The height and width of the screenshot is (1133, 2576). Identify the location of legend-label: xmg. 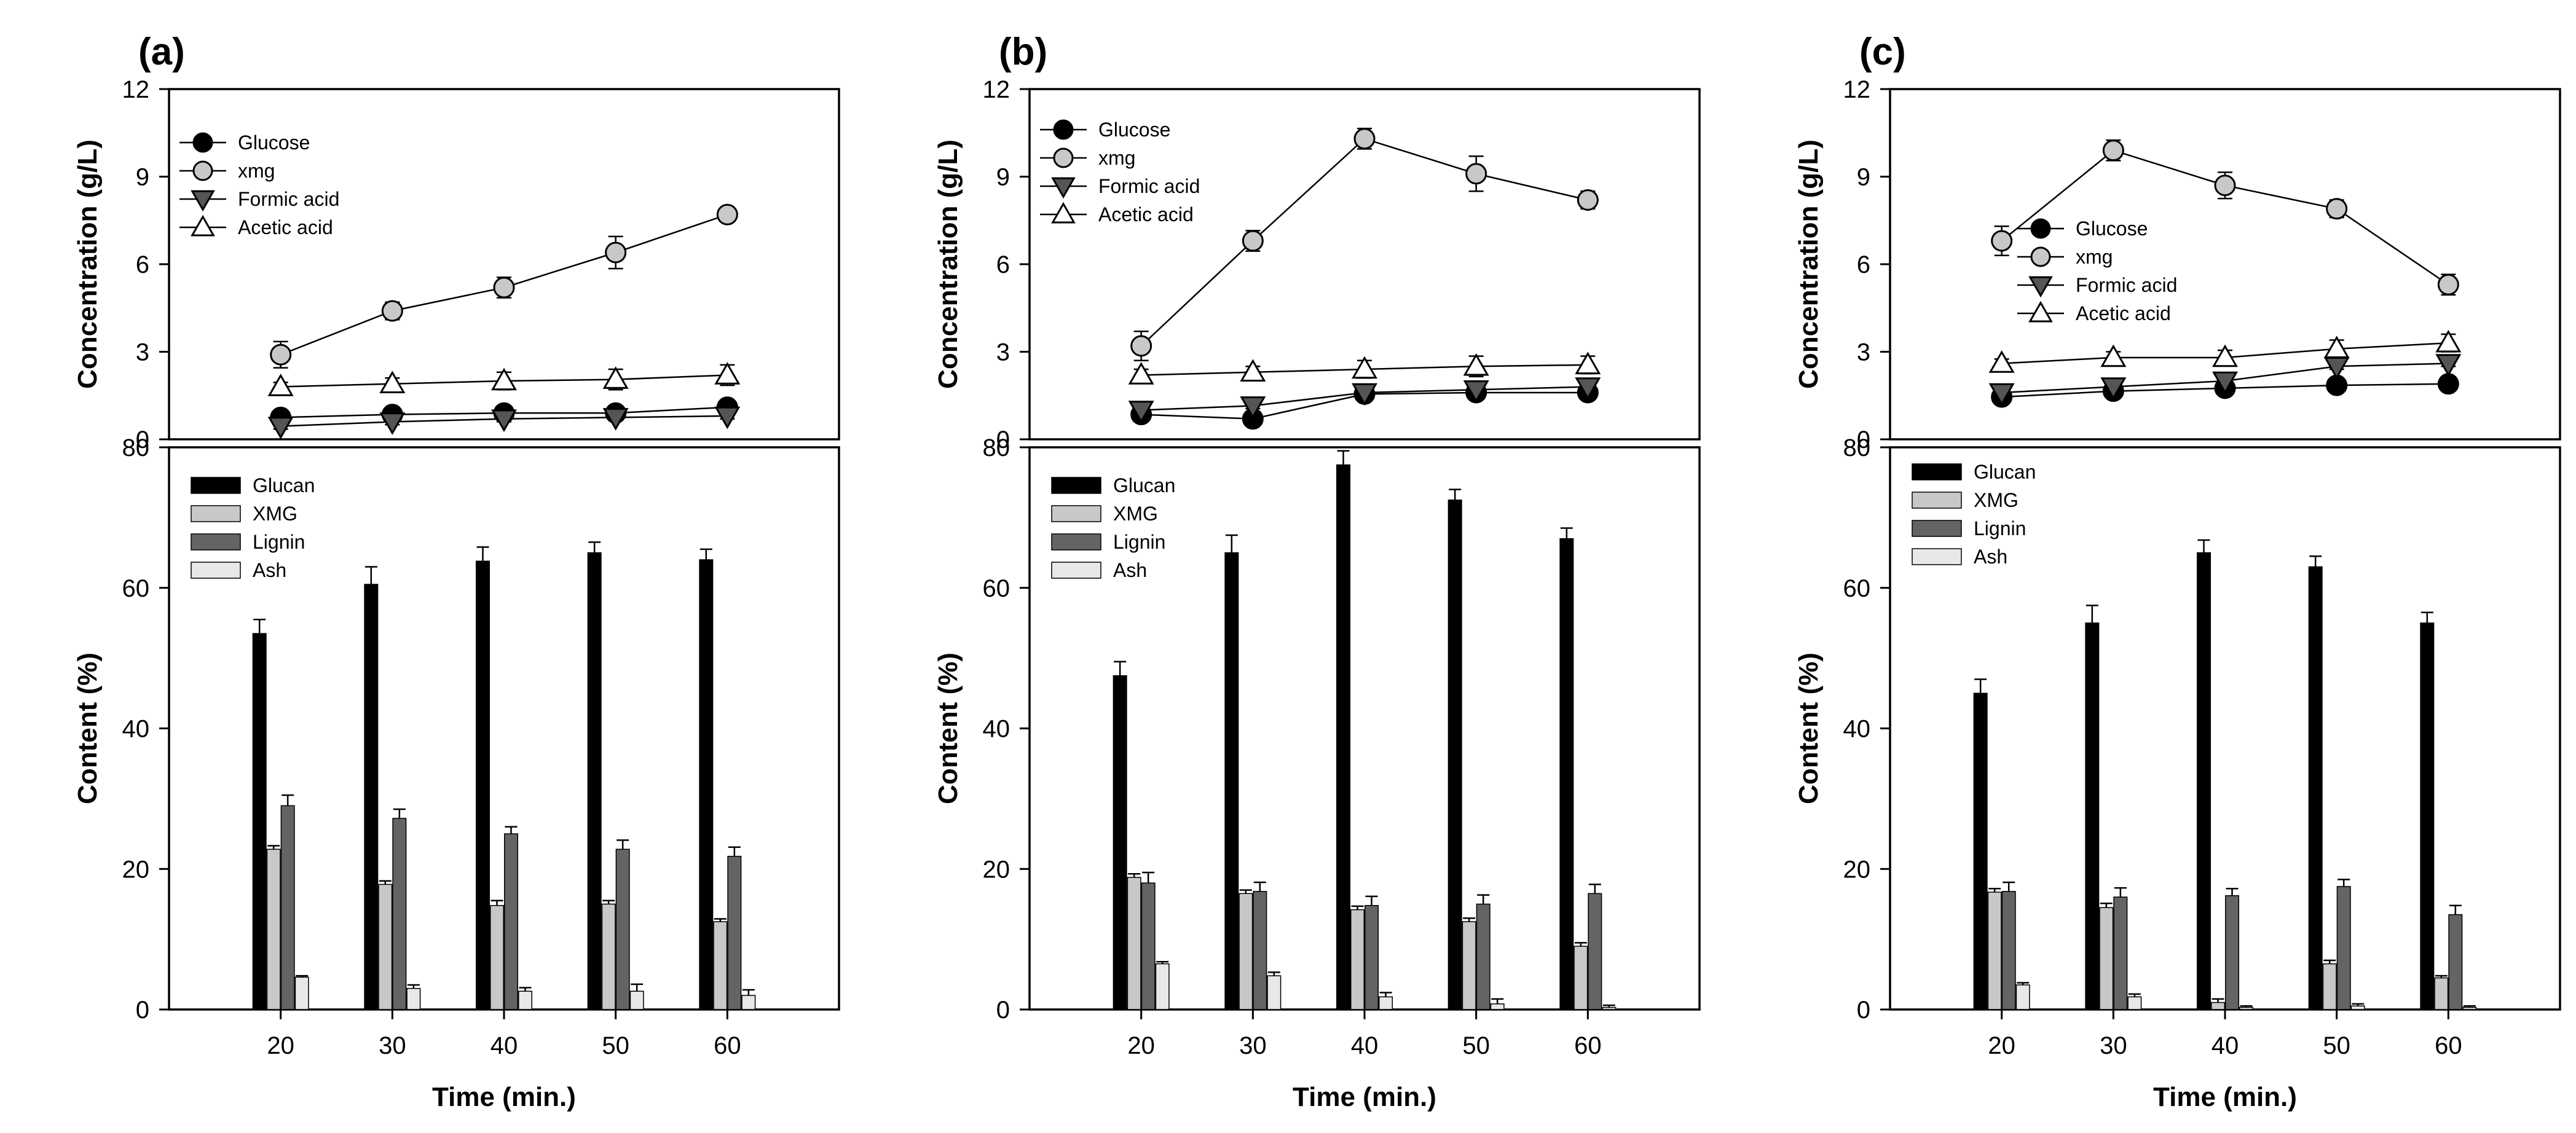
(1117, 158).